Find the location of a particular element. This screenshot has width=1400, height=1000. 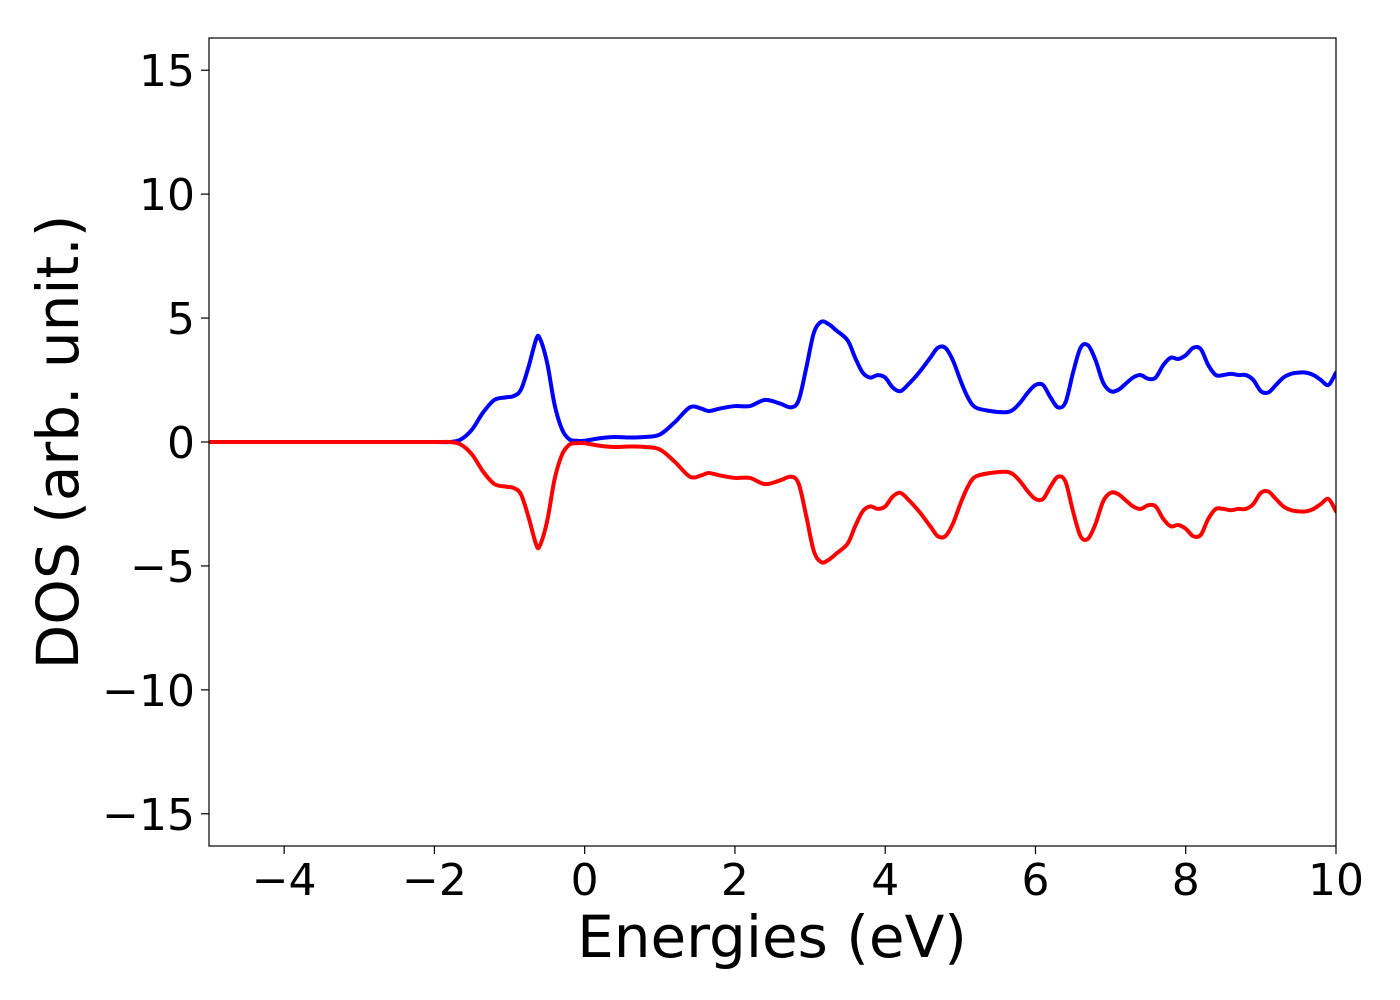

y-tick-label: 10 is located at coordinates (167, 195).